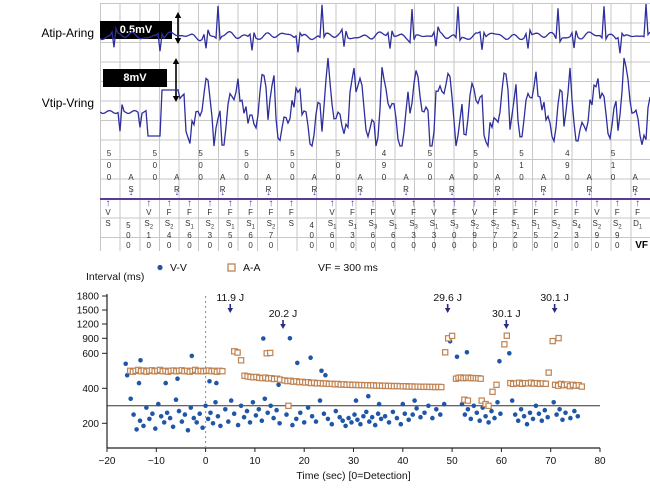 Image resolution: width=650 pixels, height=488 pixels. What do you see at coordinates (88, 297) in the screenshot?
I see `y-tick-label: 1800` at bounding box center [88, 297].